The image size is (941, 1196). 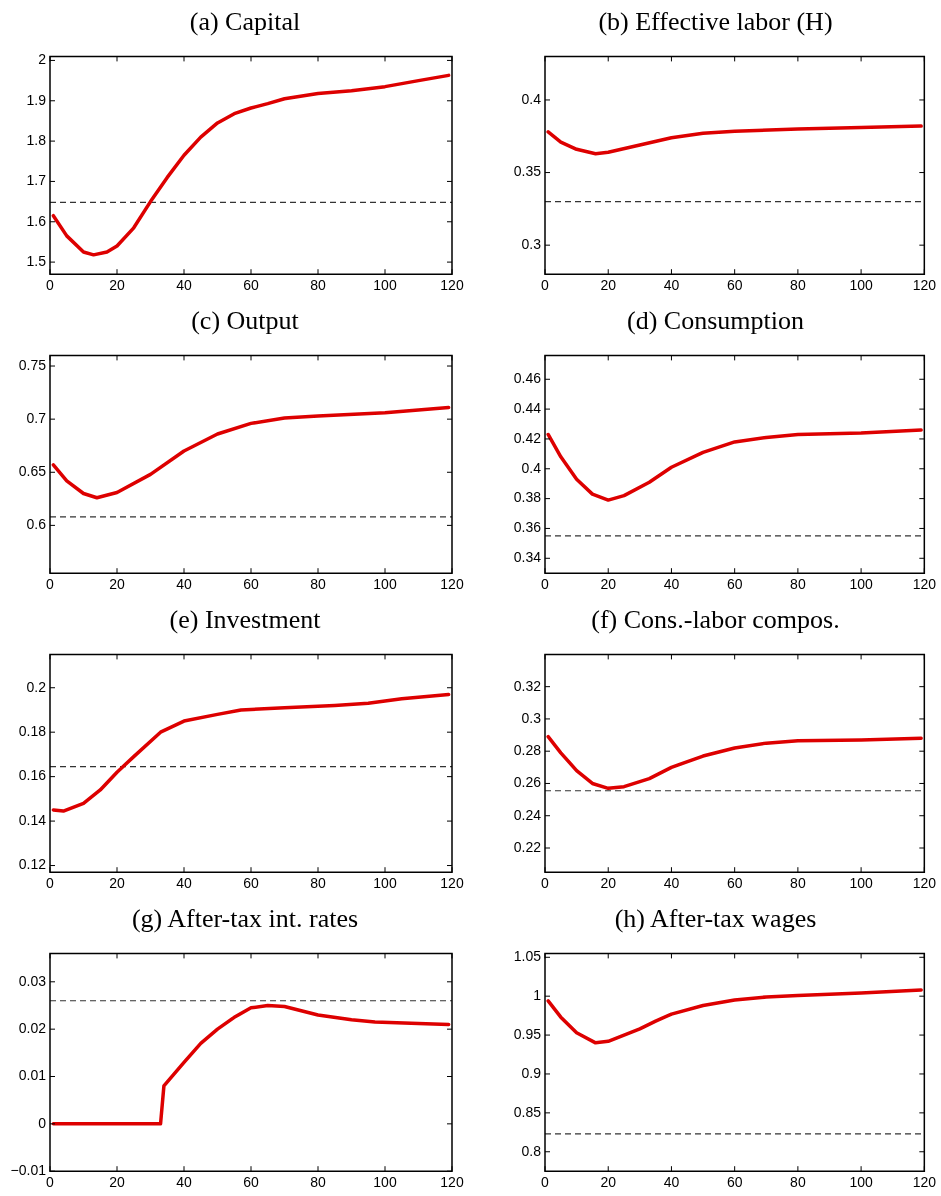 I want to click on y-tick-label: 0.12, so click(x=32, y=864).